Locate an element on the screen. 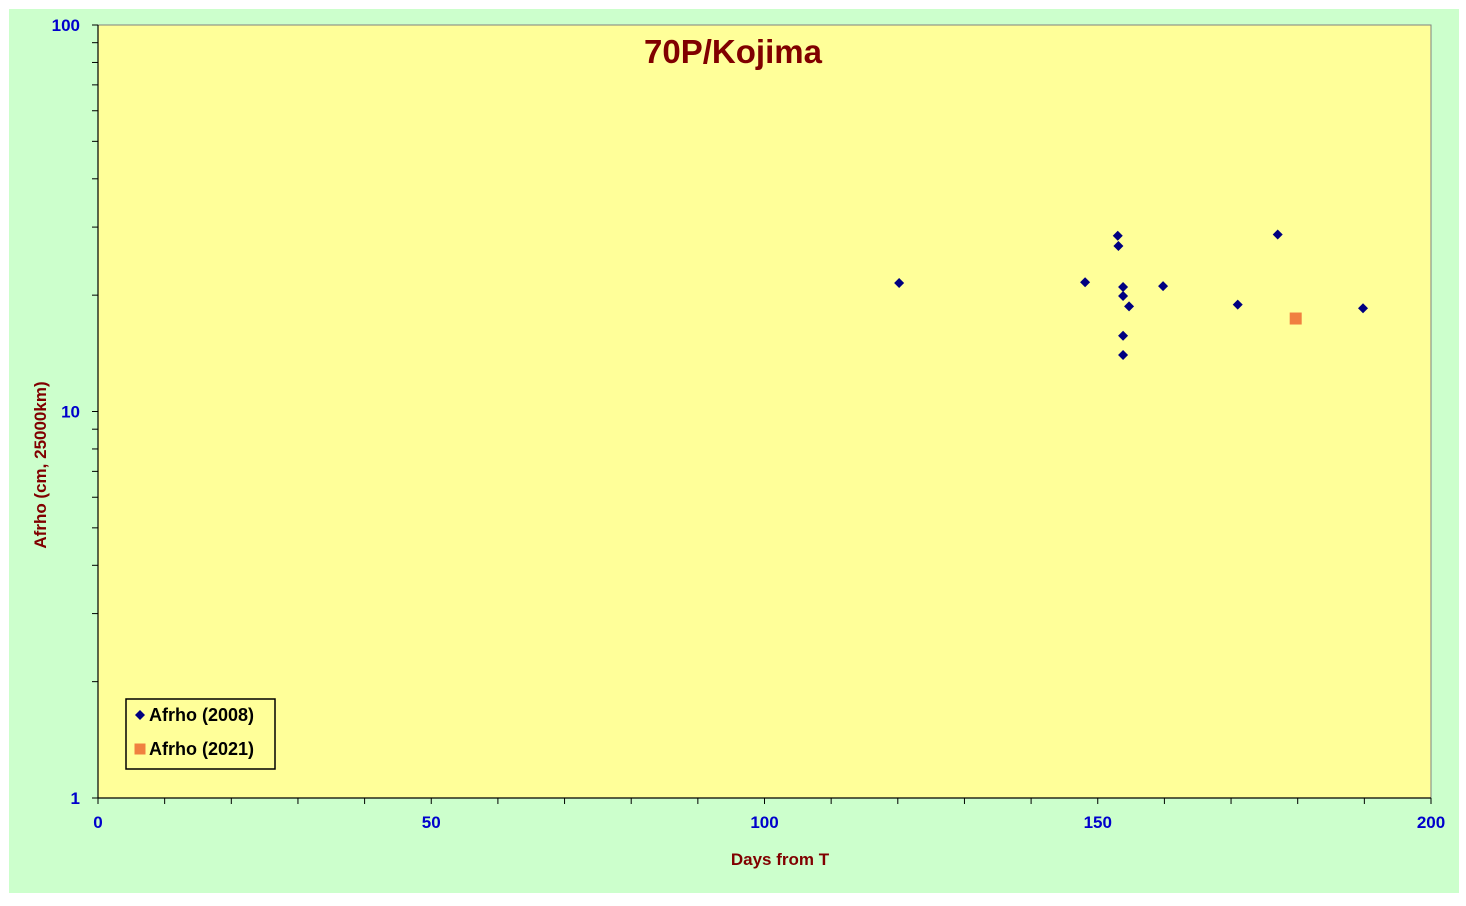 This screenshot has width=1466, height=906. x-tick-label: 50 is located at coordinates (431, 822).